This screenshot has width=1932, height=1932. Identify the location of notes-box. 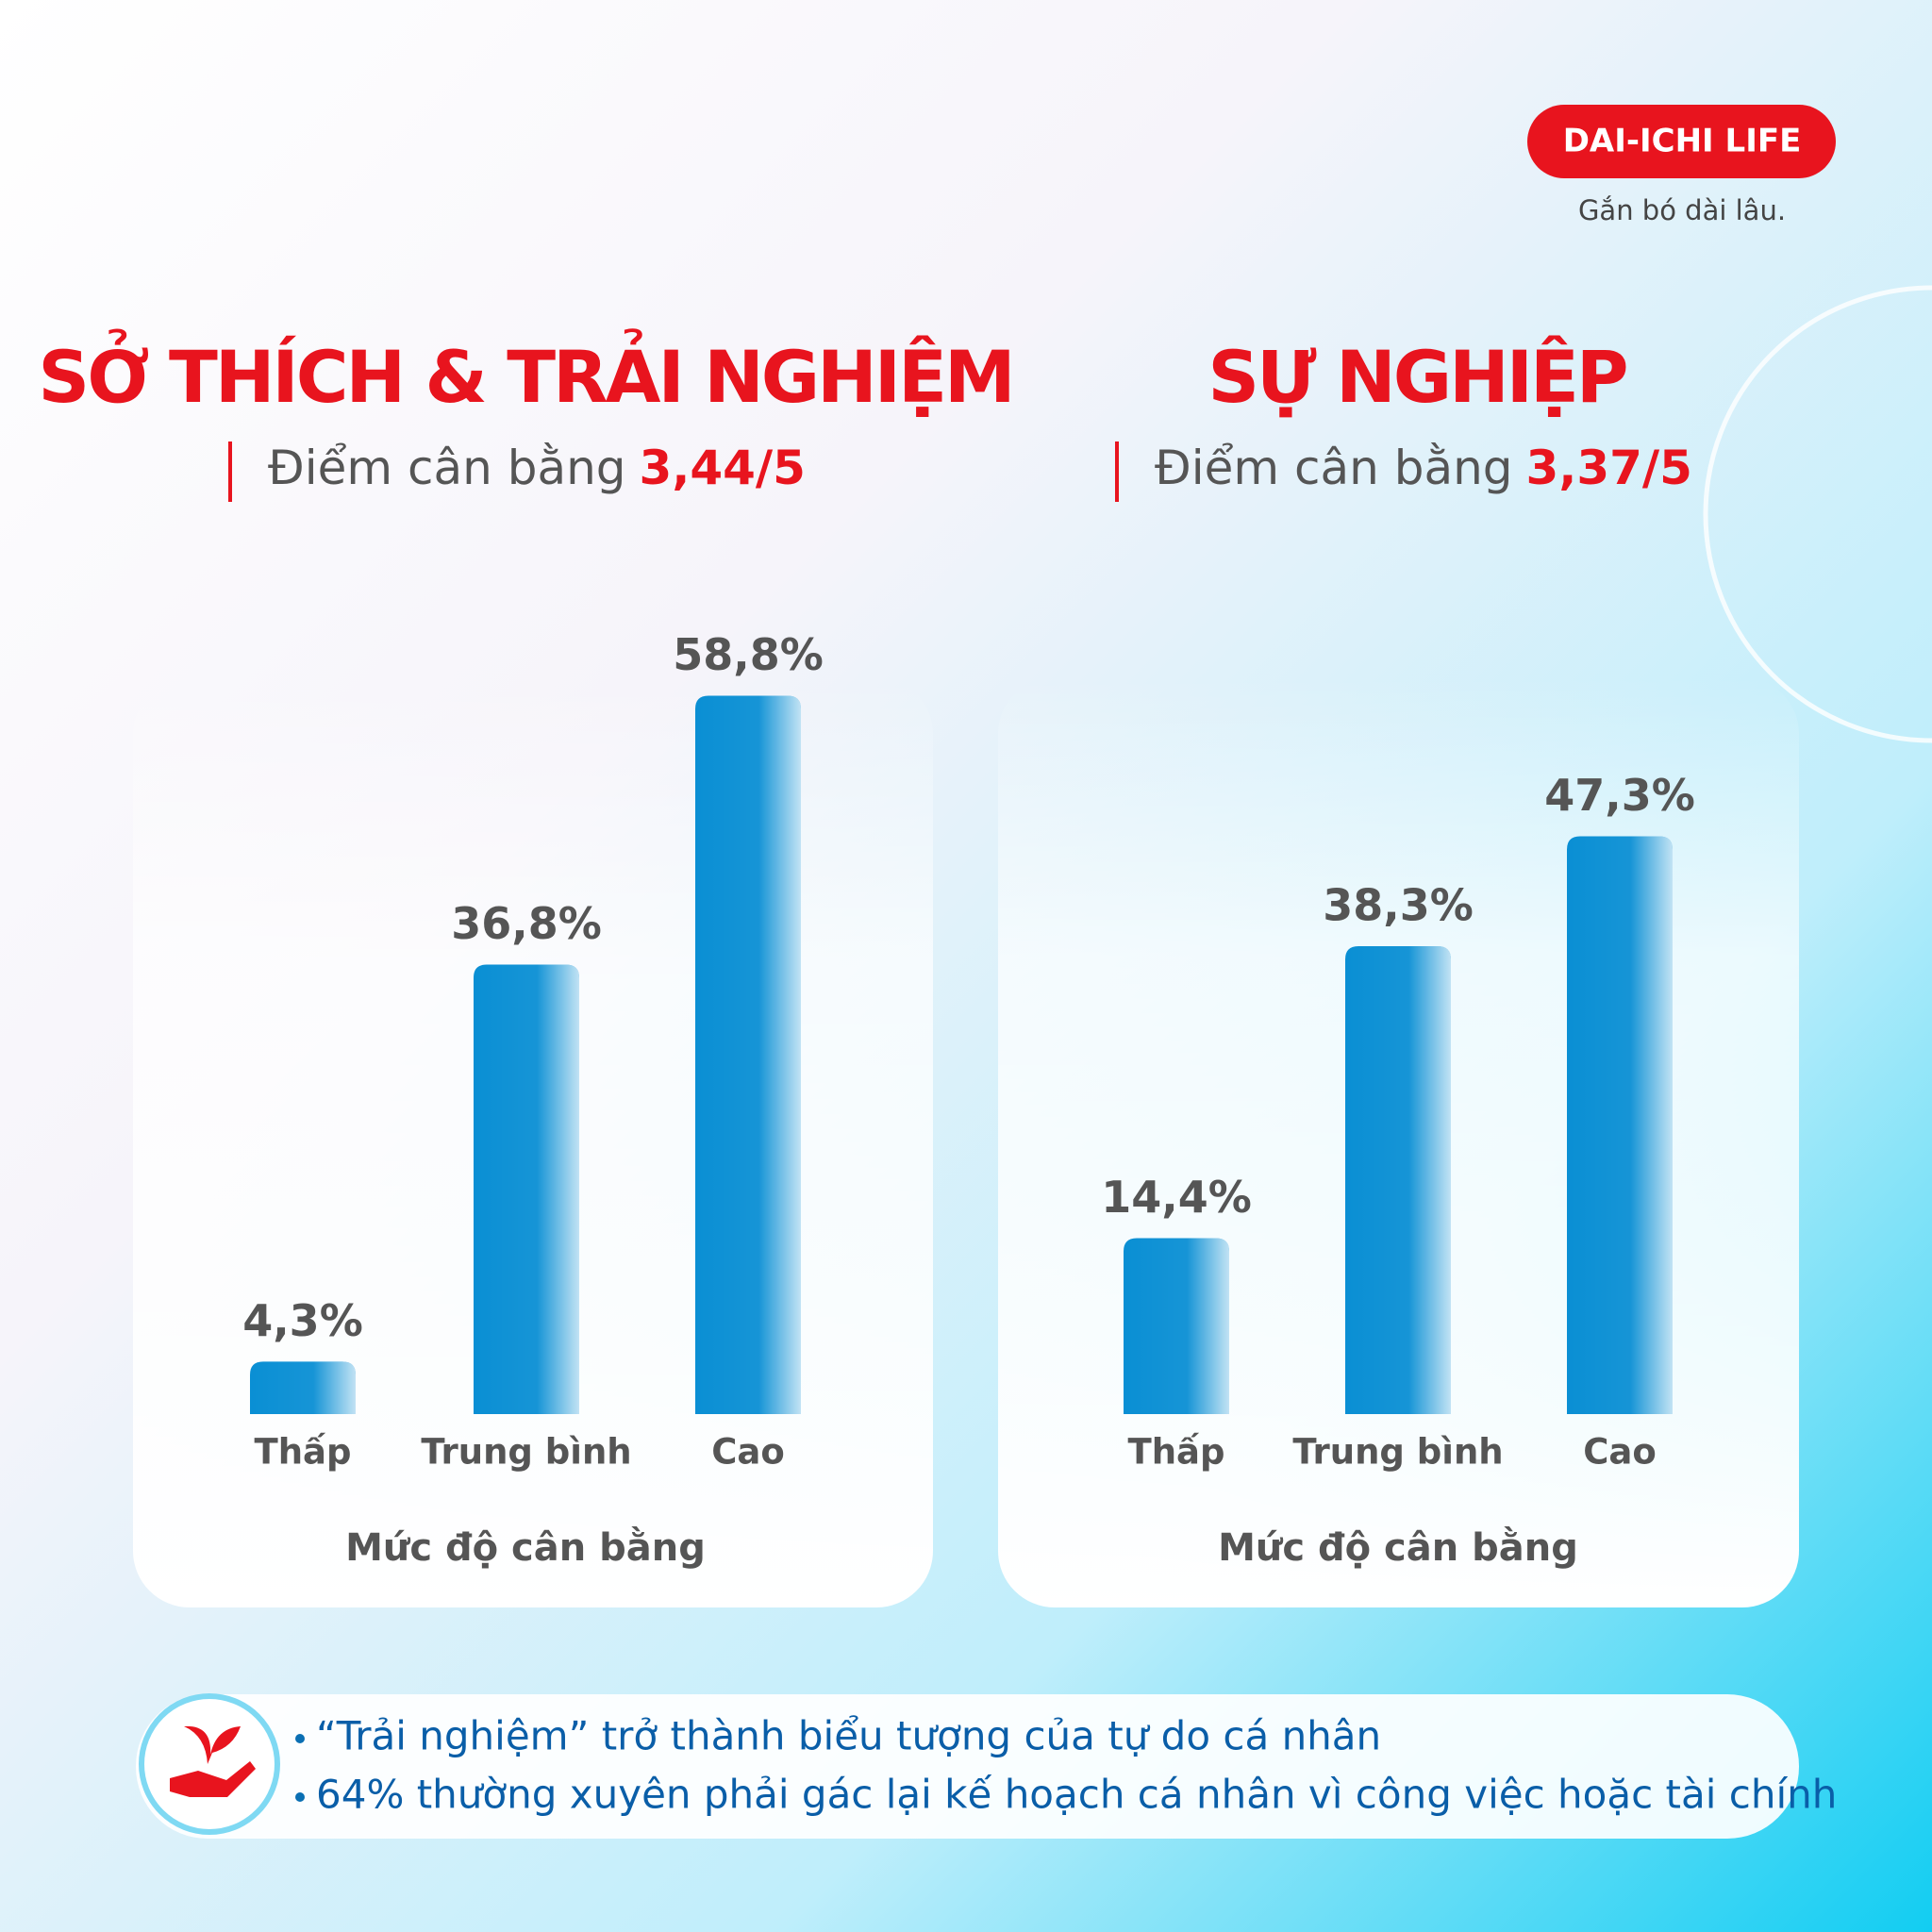
(967, 1767).